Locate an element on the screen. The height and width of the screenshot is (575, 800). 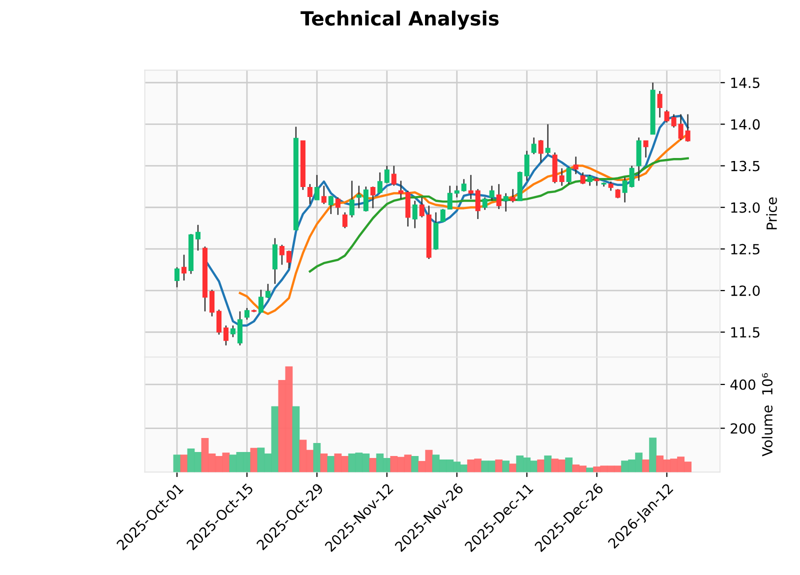
y-tick-label: 14.0 is located at coordinates (745, 124).